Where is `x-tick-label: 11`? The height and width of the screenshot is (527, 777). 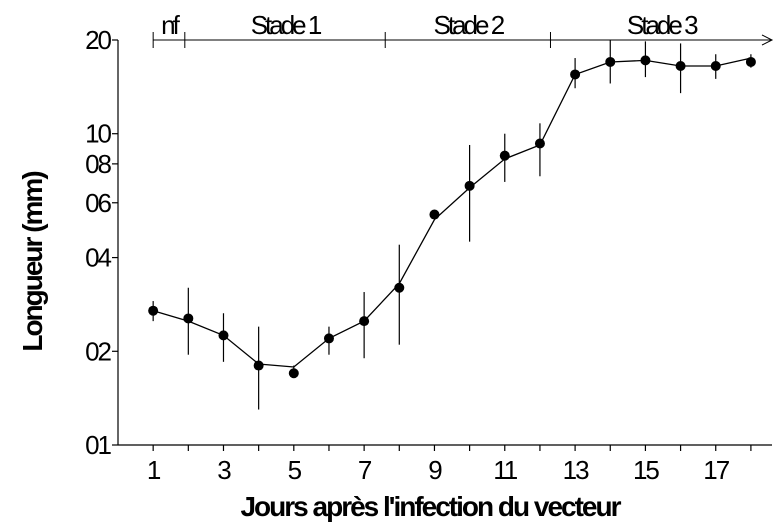
x-tick-label: 11 is located at coordinates (505, 470).